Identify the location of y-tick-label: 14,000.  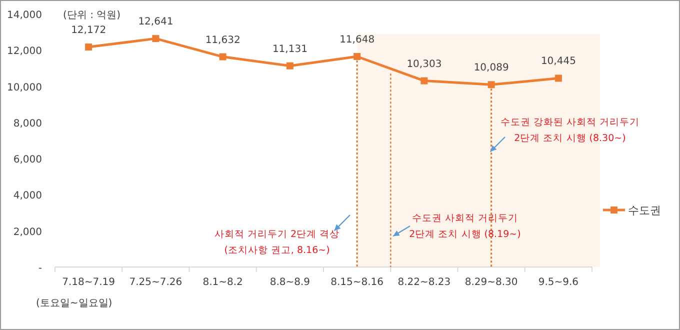
(24, 15).